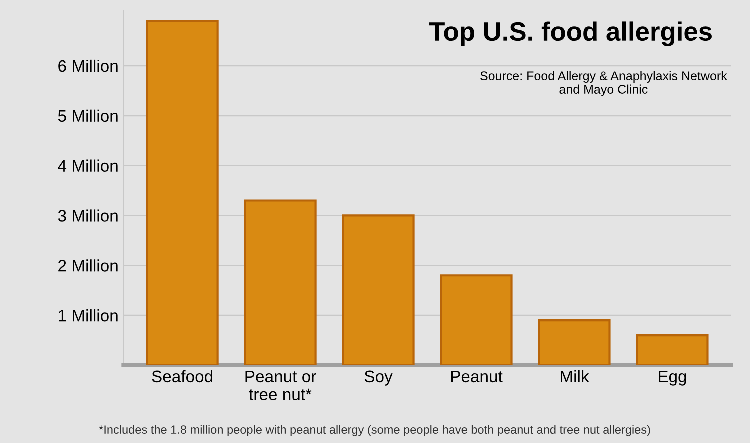  I want to click on x-tick-label: Milk, so click(575, 376).